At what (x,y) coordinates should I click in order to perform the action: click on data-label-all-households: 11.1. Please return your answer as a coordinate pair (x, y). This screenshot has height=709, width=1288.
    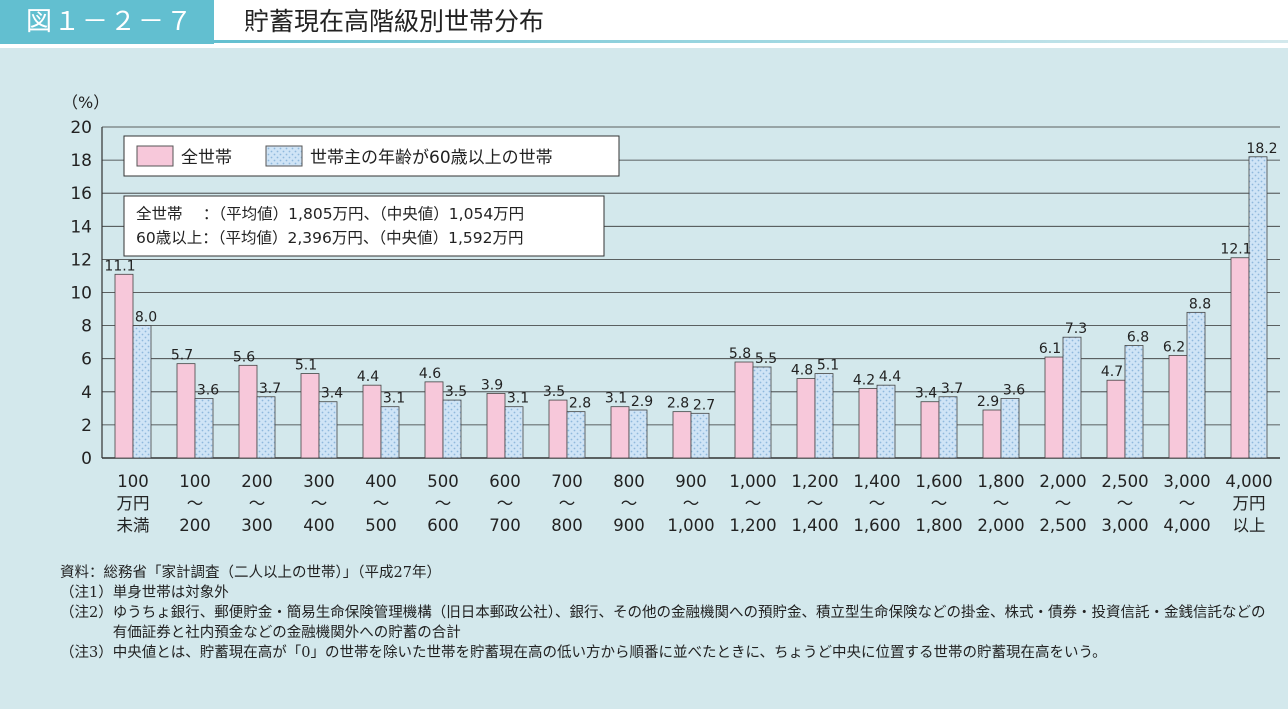
    Looking at the image, I should click on (119, 266).